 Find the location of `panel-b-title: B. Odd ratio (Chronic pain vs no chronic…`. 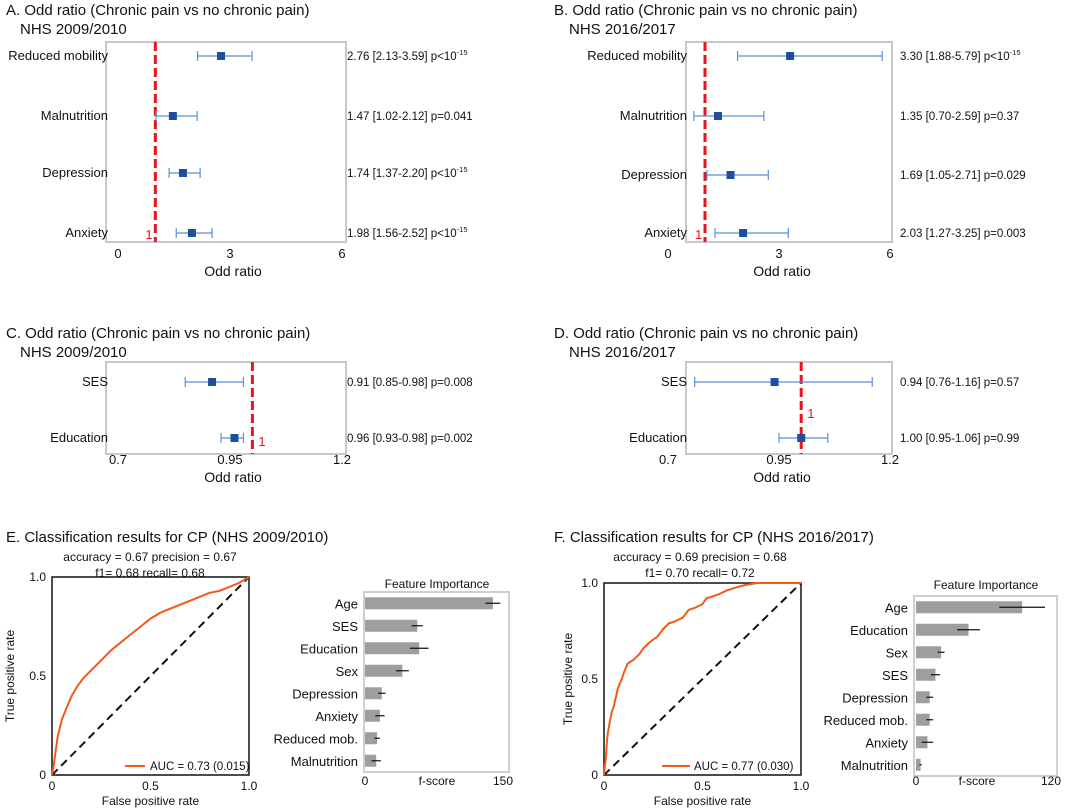

panel-b-title: B. Odd ratio (Chronic pain vs no chronic… is located at coordinates (705, 10).